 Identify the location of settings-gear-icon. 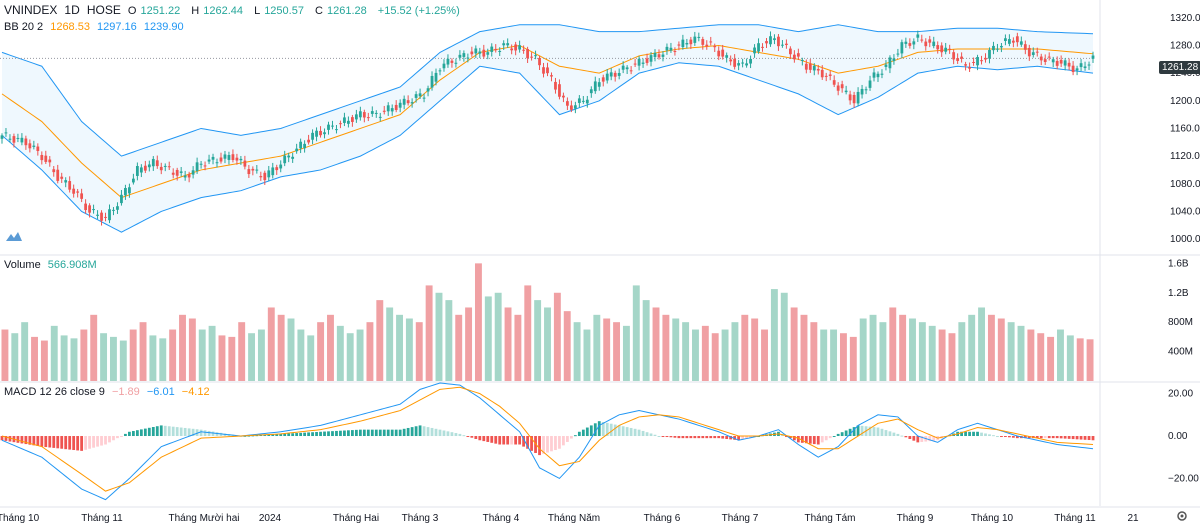
(1182, 516).